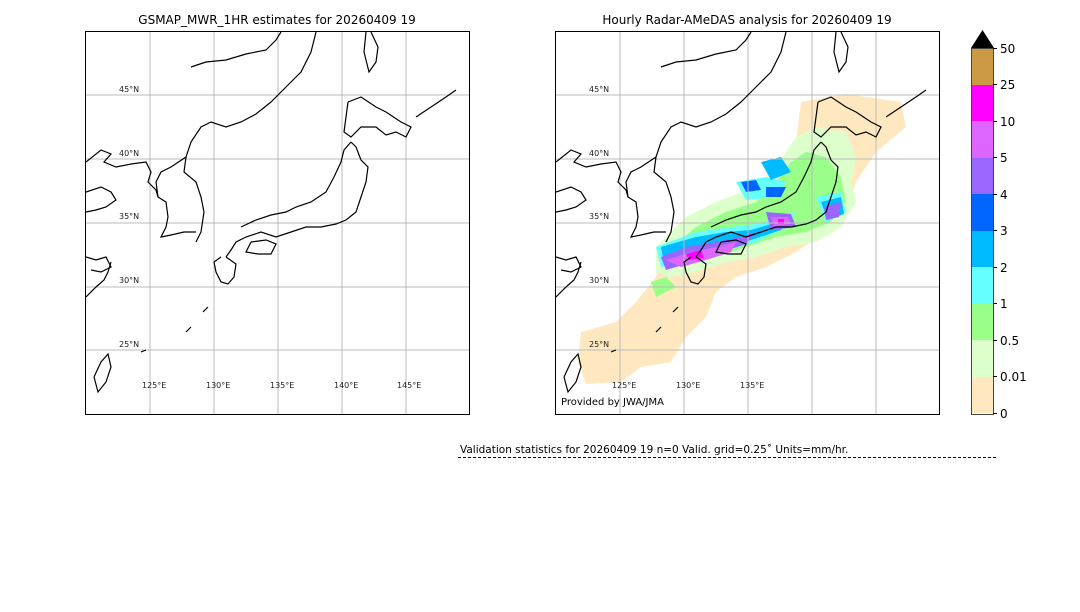  What do you see at coordinates (688, 385) in the screenshot?
I see `right-lon-label-130: 130°E` at bounding box center [688, 385].